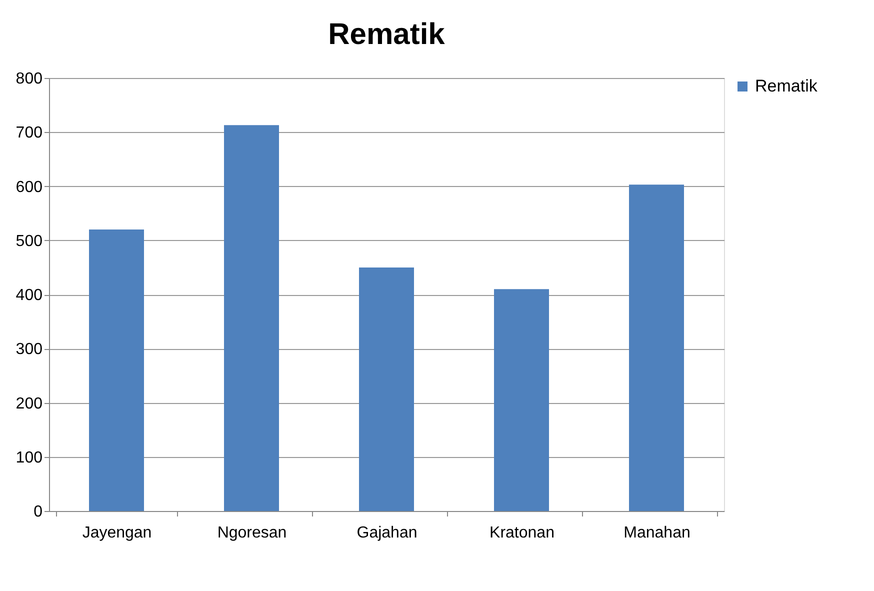 This screenshot has width=874, height=591. Describe the element at coordinates (786, 86) in the screenshot. I see `legend-label: Rematik` at that location.